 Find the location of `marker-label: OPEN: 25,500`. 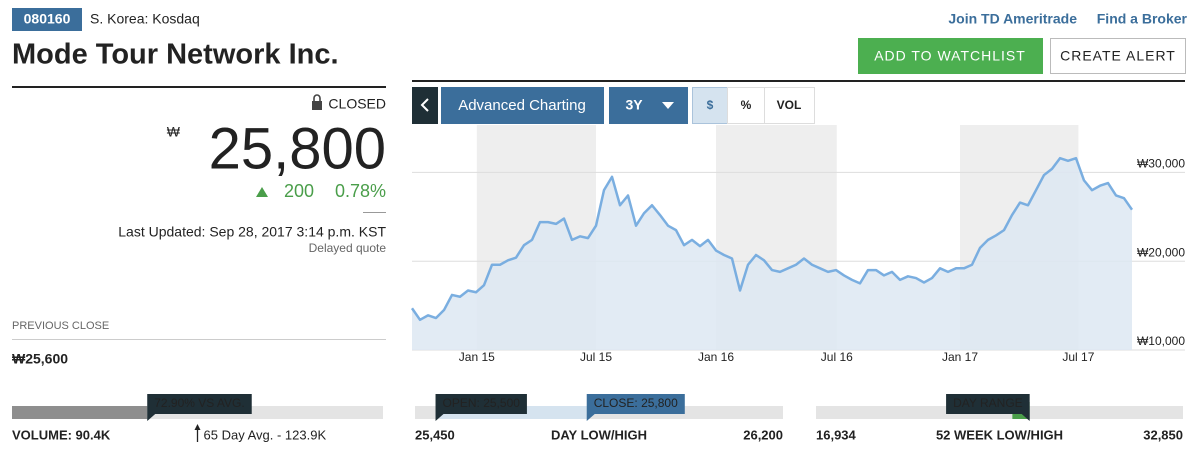

marker-label: OPEN: 25,500 is located at coordinates (482, 403).